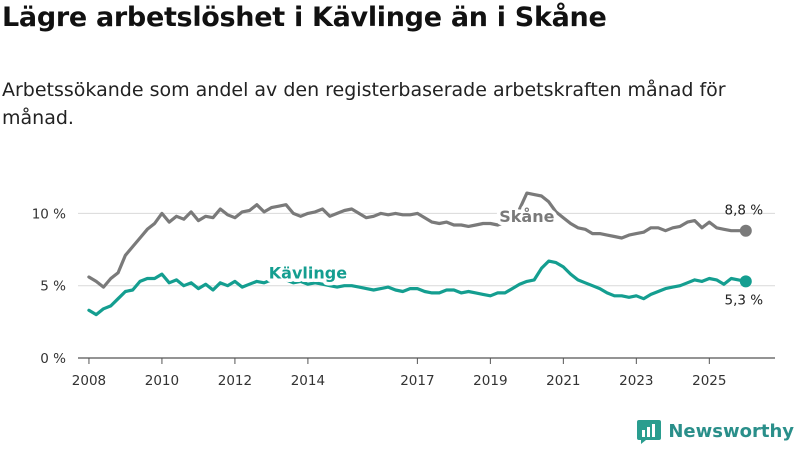 The height and width of the screenshot is (450, 800). What do you see at coordinates (235, 381) in the screenshot?
I see `x-tick-label: 2012` at bounding box center [235, 381].